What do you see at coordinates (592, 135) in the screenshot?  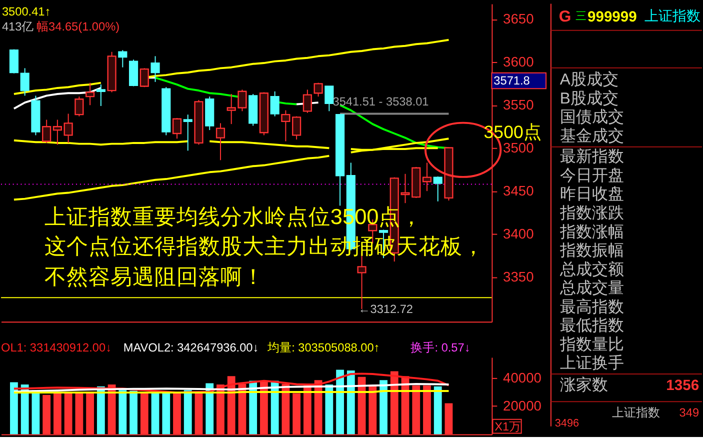 I see `text: 基金成交` at bounding box center [592, 135].